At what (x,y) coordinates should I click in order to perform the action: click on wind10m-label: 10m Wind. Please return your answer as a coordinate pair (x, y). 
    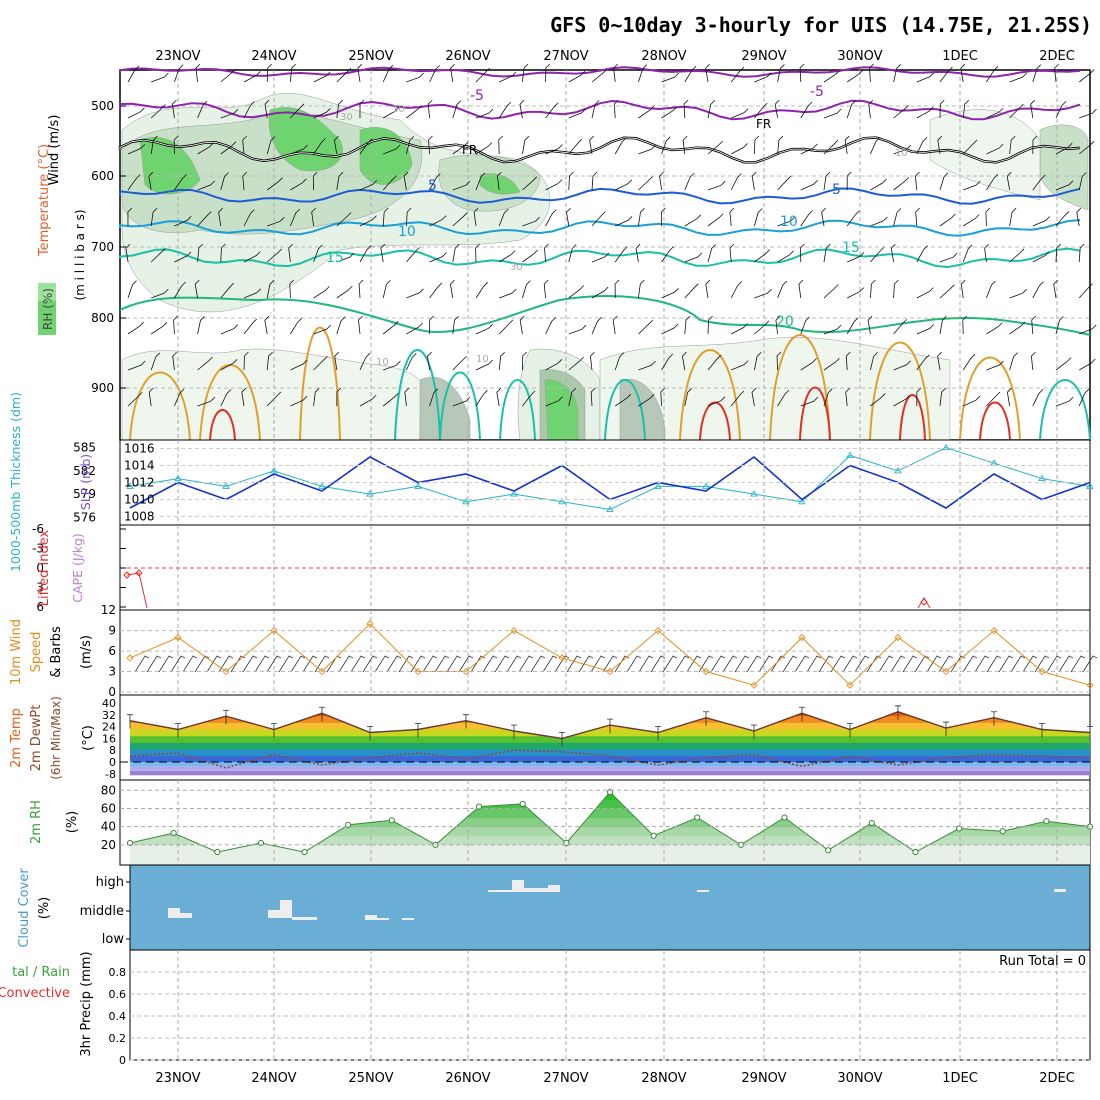
    Looking at the image, I should click on (16, 652).